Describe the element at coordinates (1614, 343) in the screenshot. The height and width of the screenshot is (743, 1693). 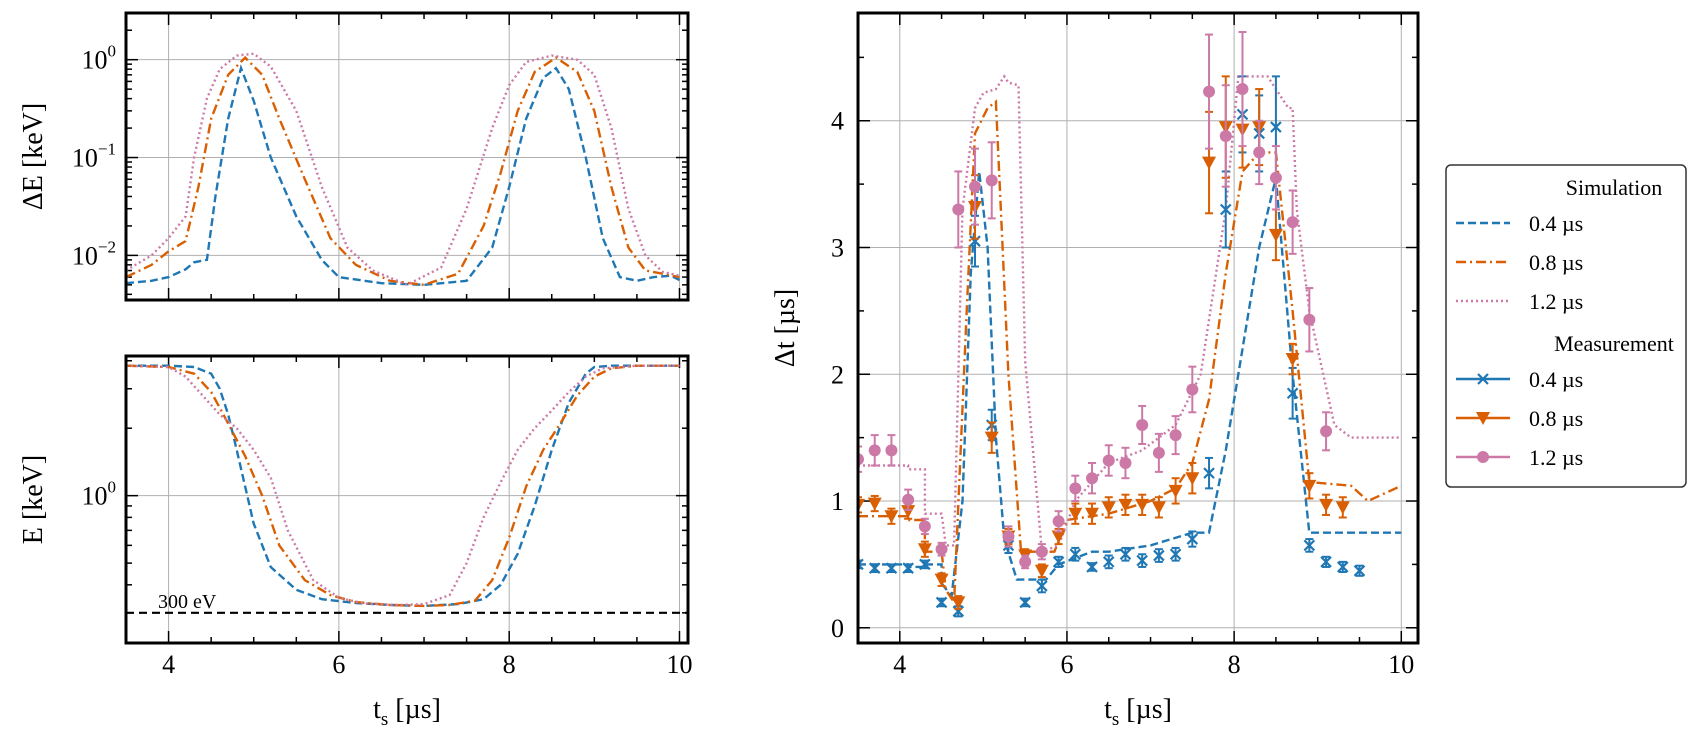
I see `legend-title-measurement: Measurement` at that location.